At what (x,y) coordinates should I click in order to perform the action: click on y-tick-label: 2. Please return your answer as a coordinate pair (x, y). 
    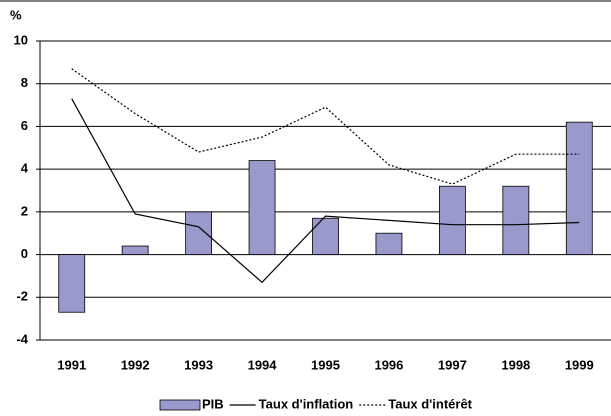
    Looking at the image, I should click on (24, 210).